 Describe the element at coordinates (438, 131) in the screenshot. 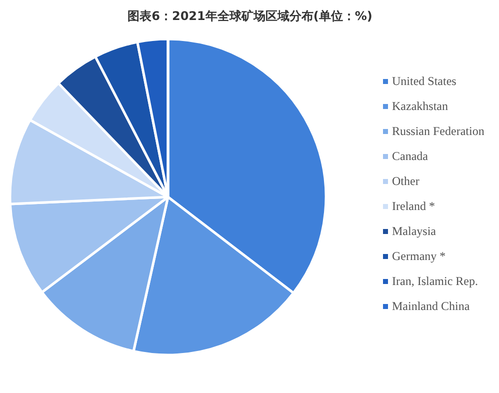

I see `legend-label: Russian Federation` at that location.